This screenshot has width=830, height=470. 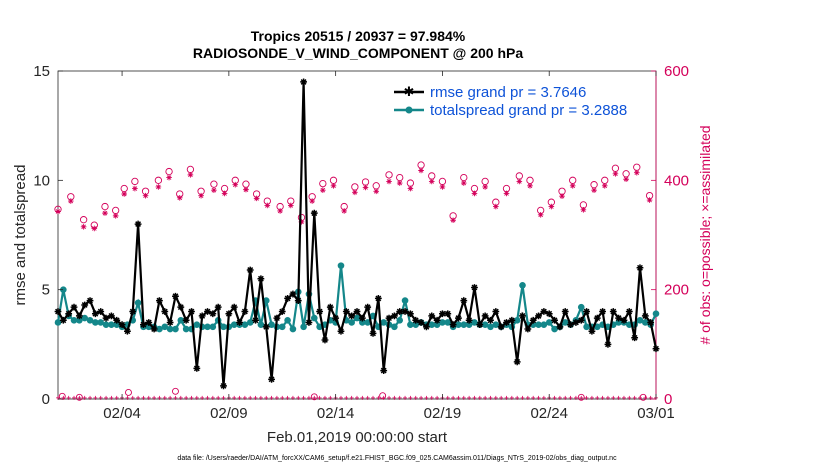 I want to click on y-tick-label: 10, so click(x=41, y=180).